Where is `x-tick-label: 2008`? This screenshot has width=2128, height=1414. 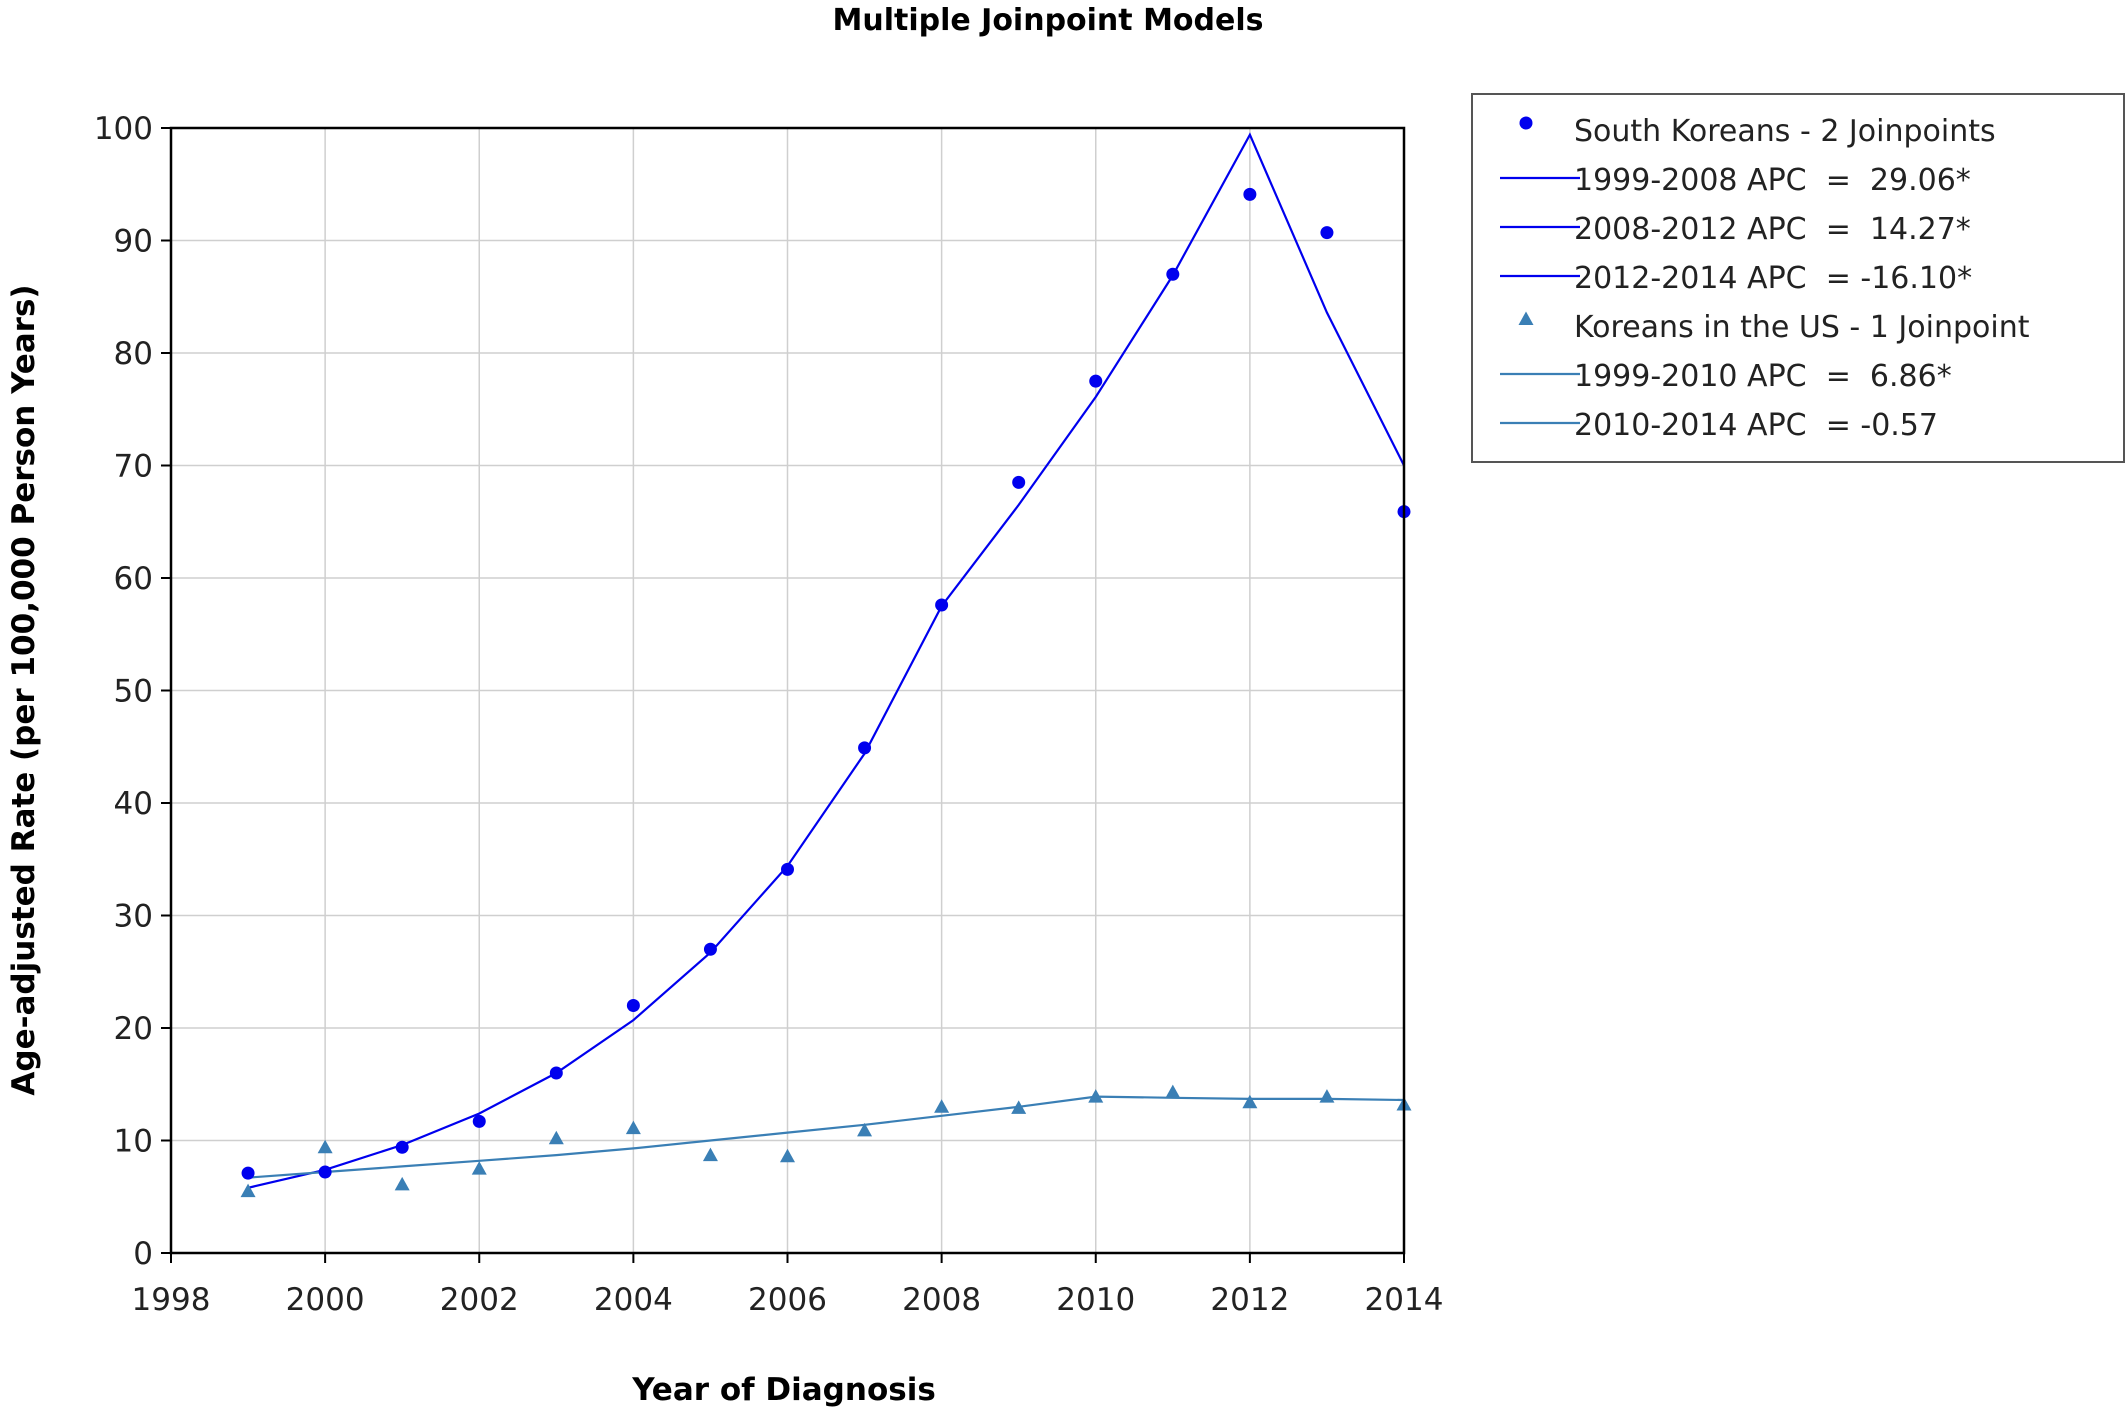 x-tick-label: 2008 is located at coordinates (941, 1300).